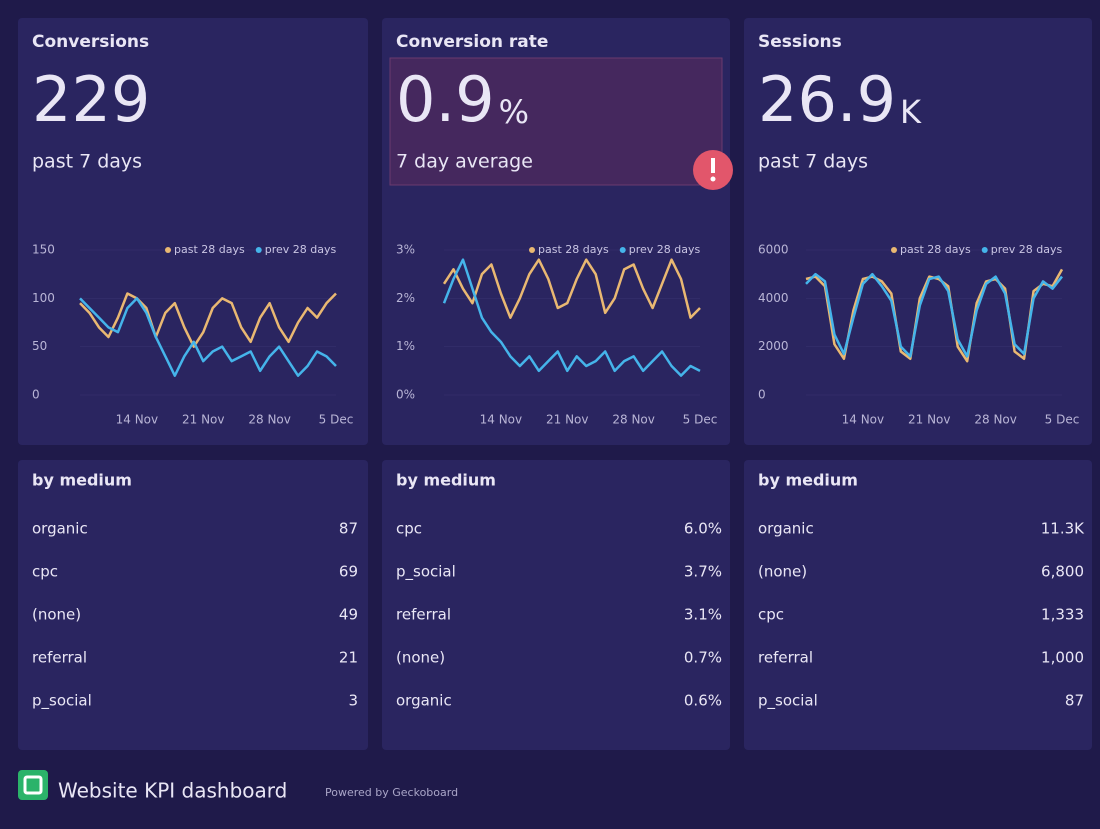  I want to click on panel-title: Conversions, so click(90, 42).